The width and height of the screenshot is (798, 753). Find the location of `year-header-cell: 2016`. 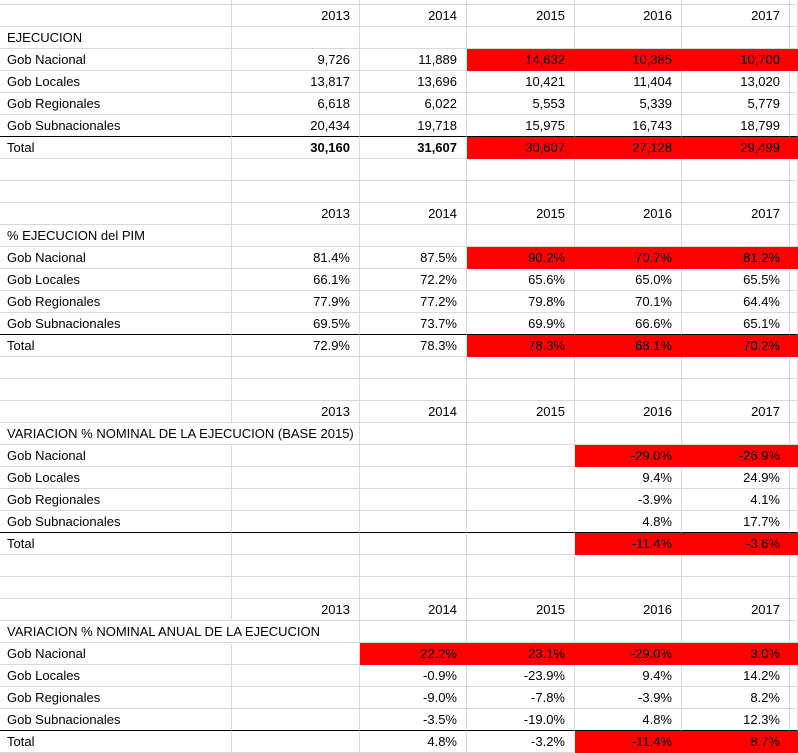

year-header-cell: 2016 is located at coordinates (628, 412).